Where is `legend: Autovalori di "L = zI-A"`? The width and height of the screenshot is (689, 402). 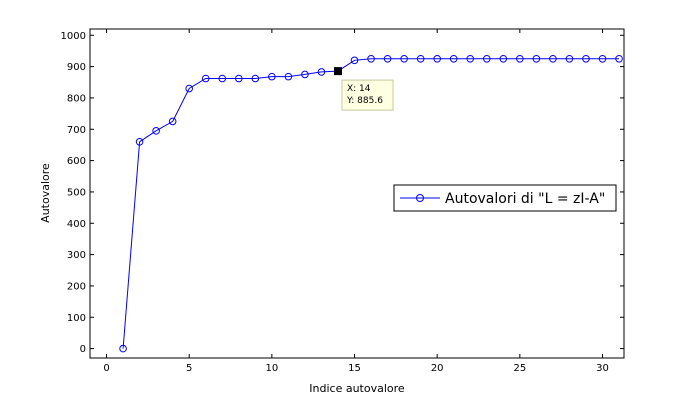
legend: Autovalori di "L = zI-A" is located at coordinates (505, 198).